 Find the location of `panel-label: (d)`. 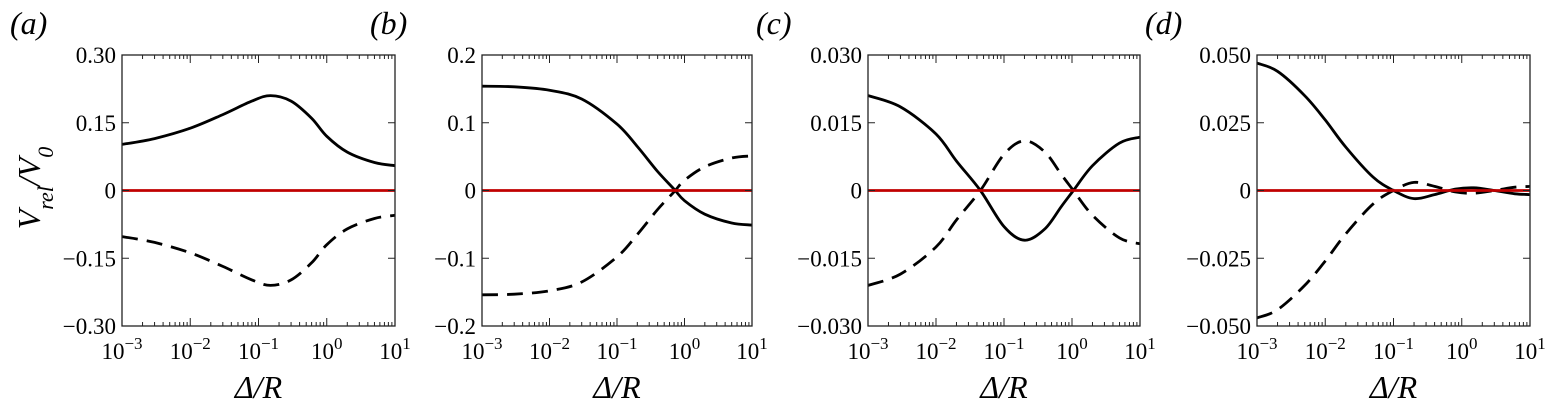

panel-label: (d) is located at coordinates (1163, 23).